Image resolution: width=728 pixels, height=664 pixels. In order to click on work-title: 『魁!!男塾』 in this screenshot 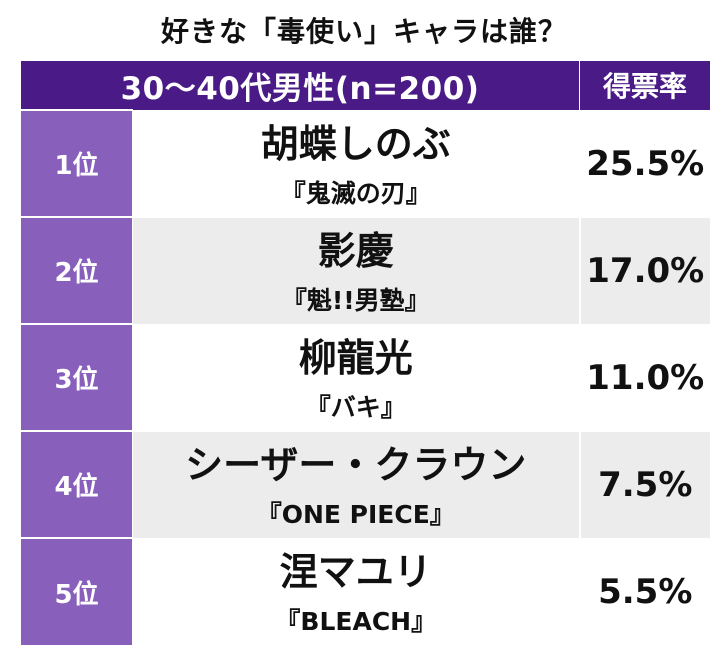, I will do `click(355, 300)`.